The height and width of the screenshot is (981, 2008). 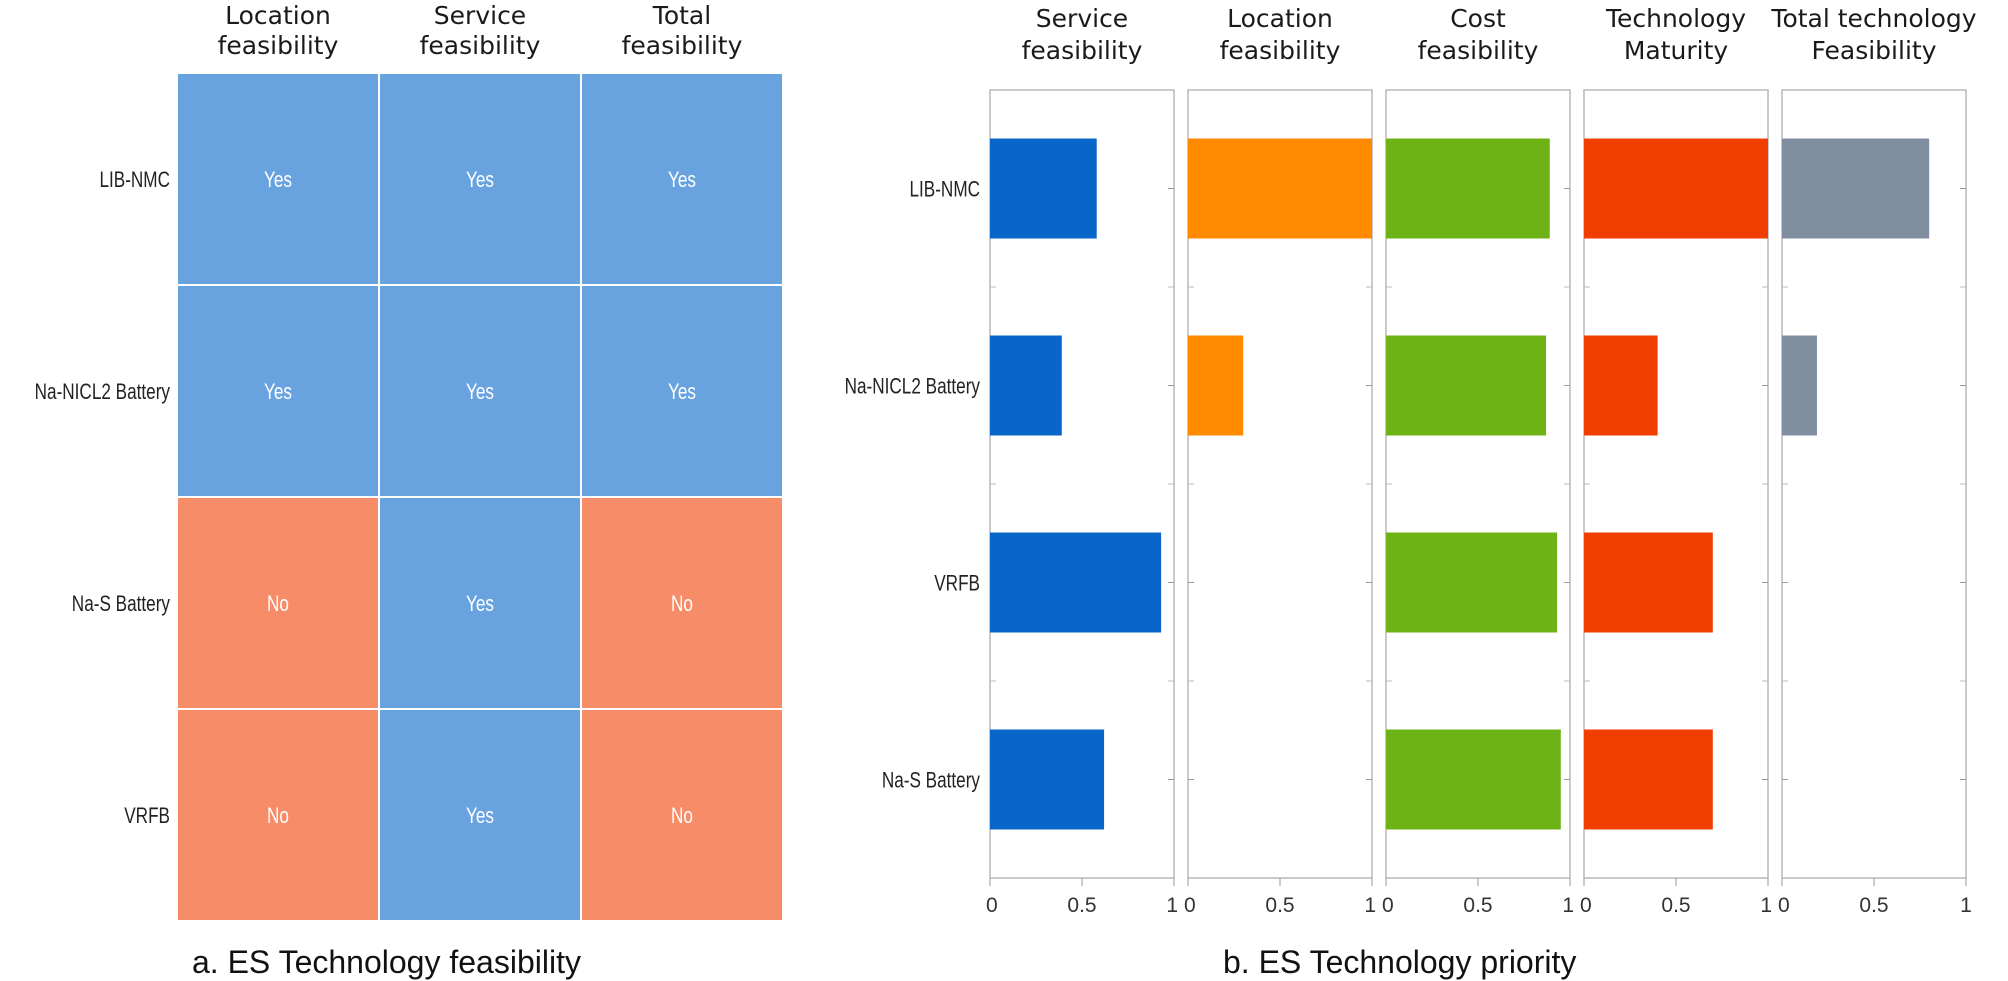 I want to click on category-label: Na-S Battery, so click(x=931, y=781).